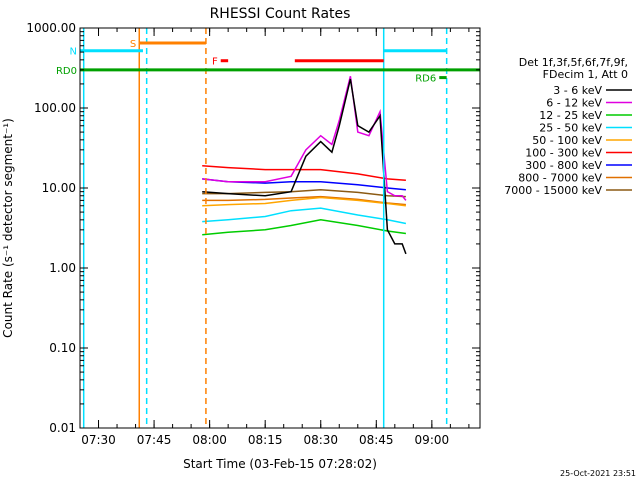 This screenshot has width=640, height=480. Describe the element at coordinates (563, 165) in the screenshot. I see `legend-entry-label: 300 - 800 keV` at that location.